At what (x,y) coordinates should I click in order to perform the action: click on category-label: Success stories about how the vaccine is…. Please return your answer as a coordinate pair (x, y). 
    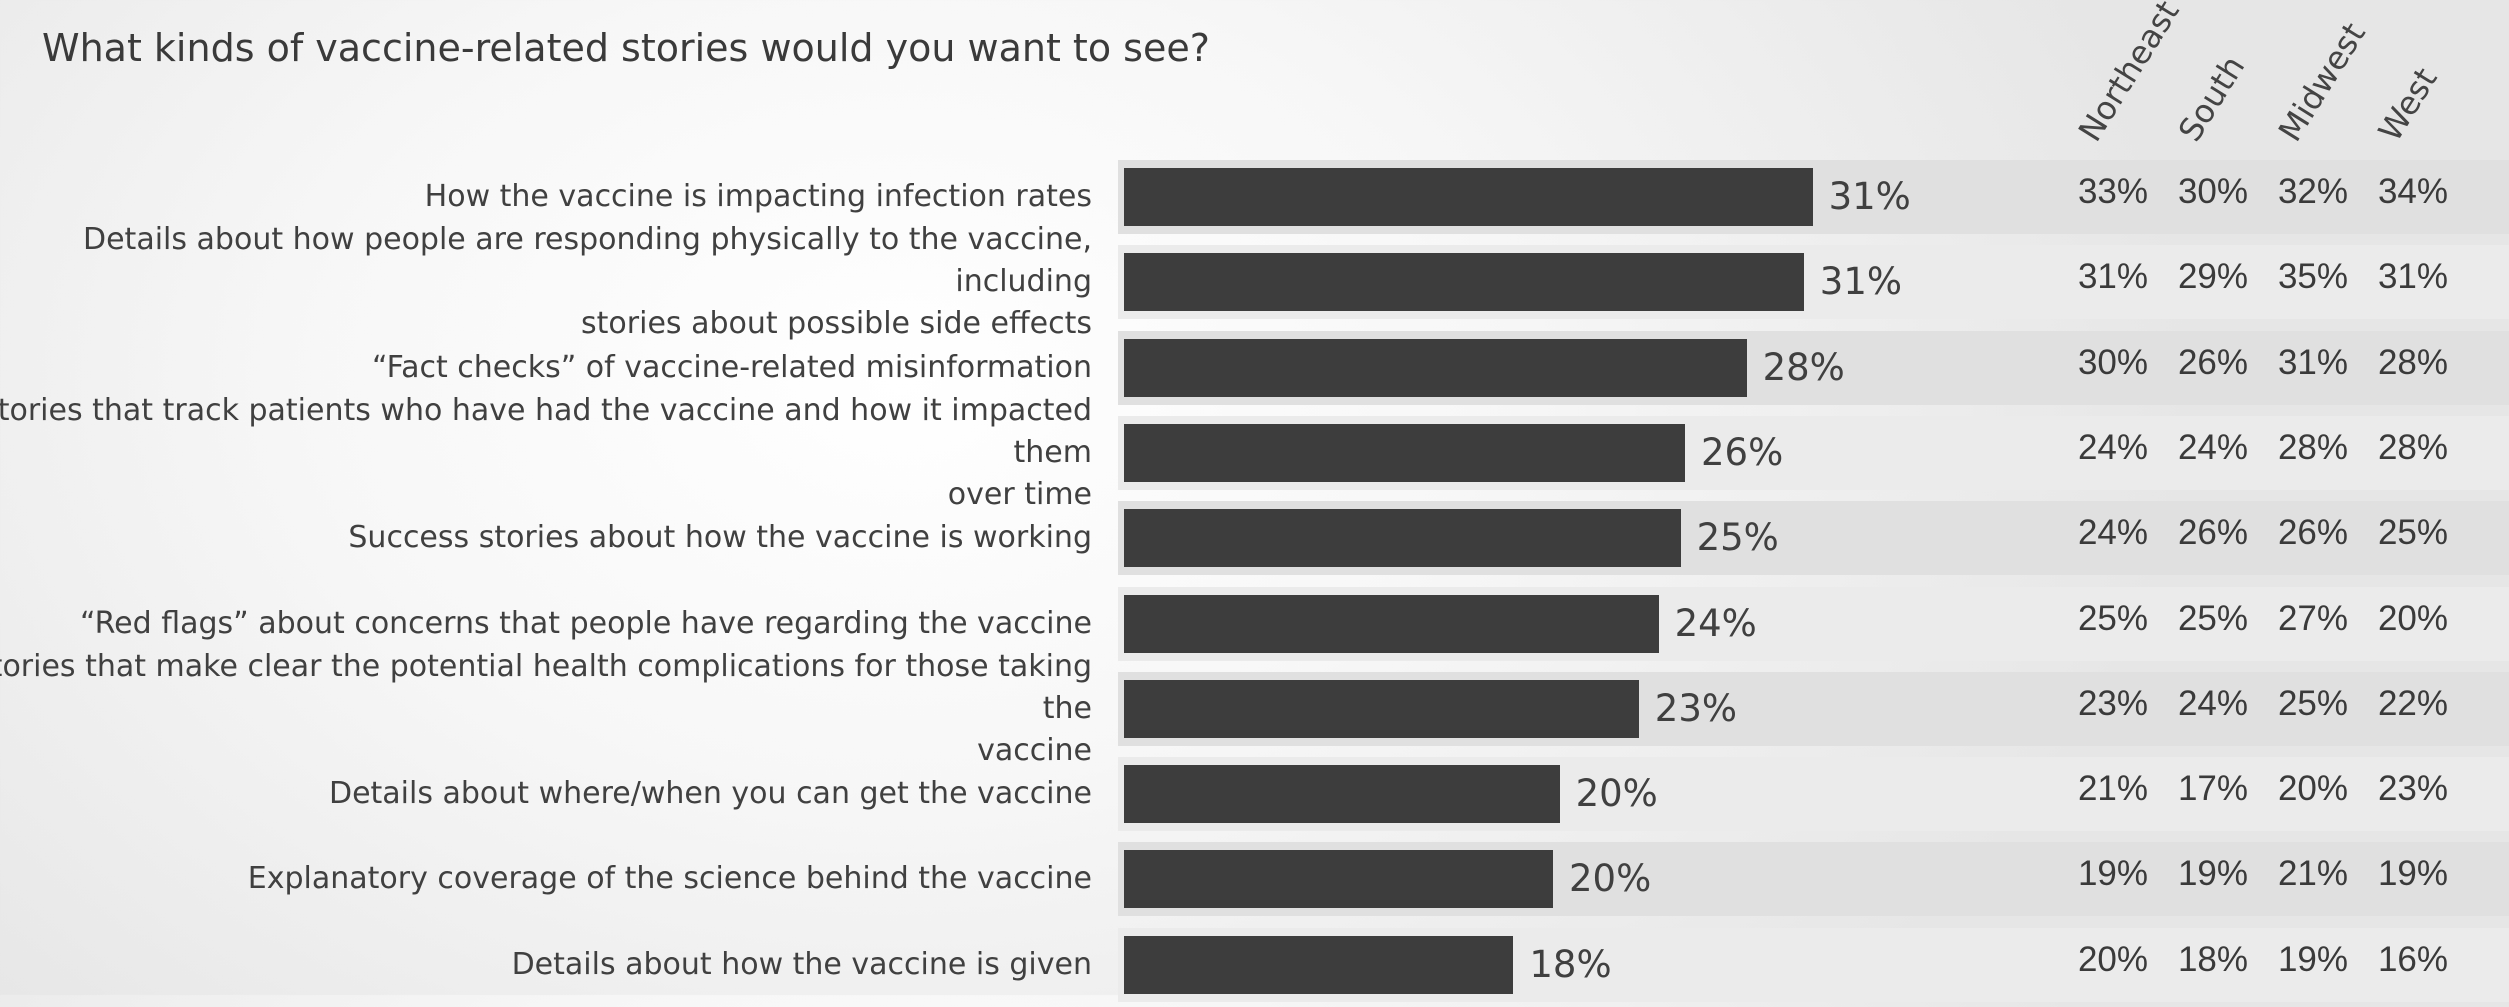
    Looking at the image, I should click on (546, 538).